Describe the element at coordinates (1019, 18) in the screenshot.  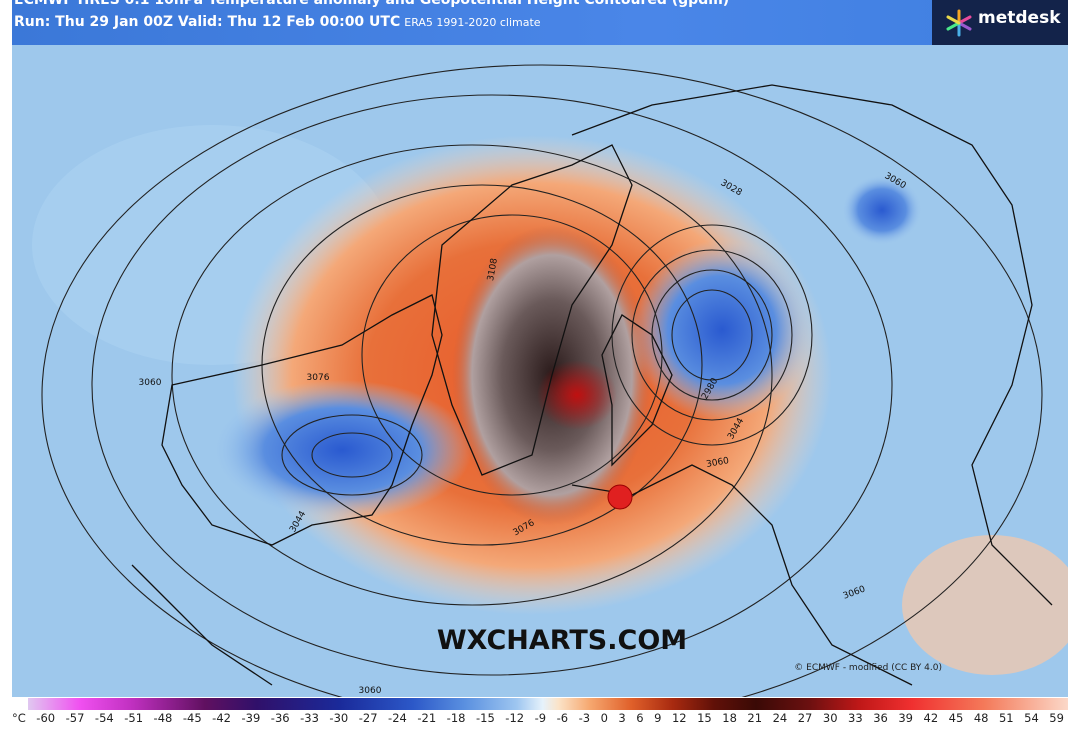
I see `logo-text: metdesk` at that location.